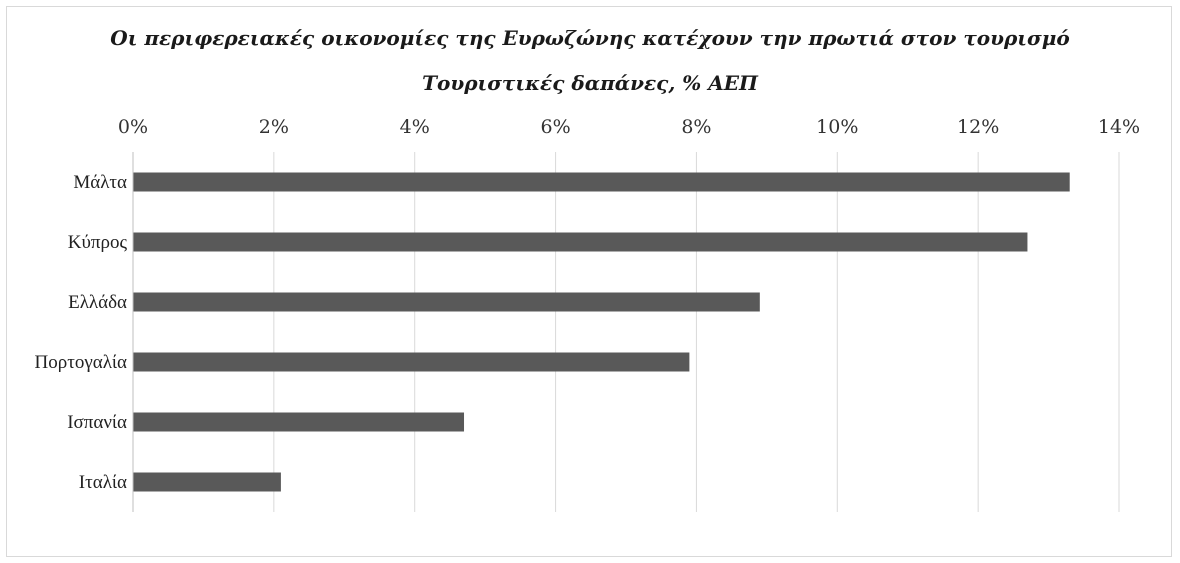 Image resolution: width=1180 pixels, height=563 pixels. I want to click on category-label: Ελλάδα, so click(97, 302).